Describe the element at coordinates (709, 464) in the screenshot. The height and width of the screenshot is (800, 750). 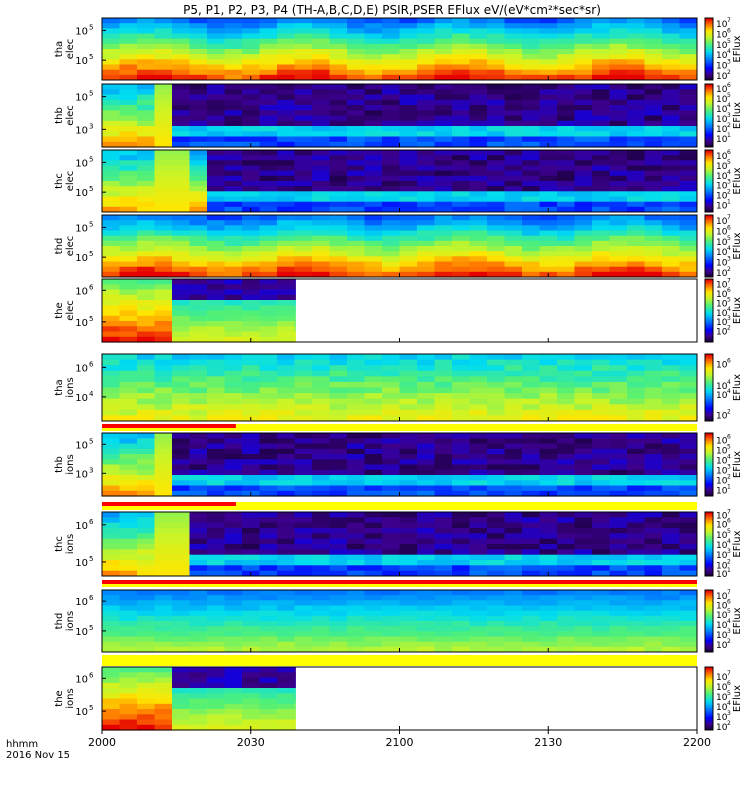
I see `colorbar-frame` at that location.